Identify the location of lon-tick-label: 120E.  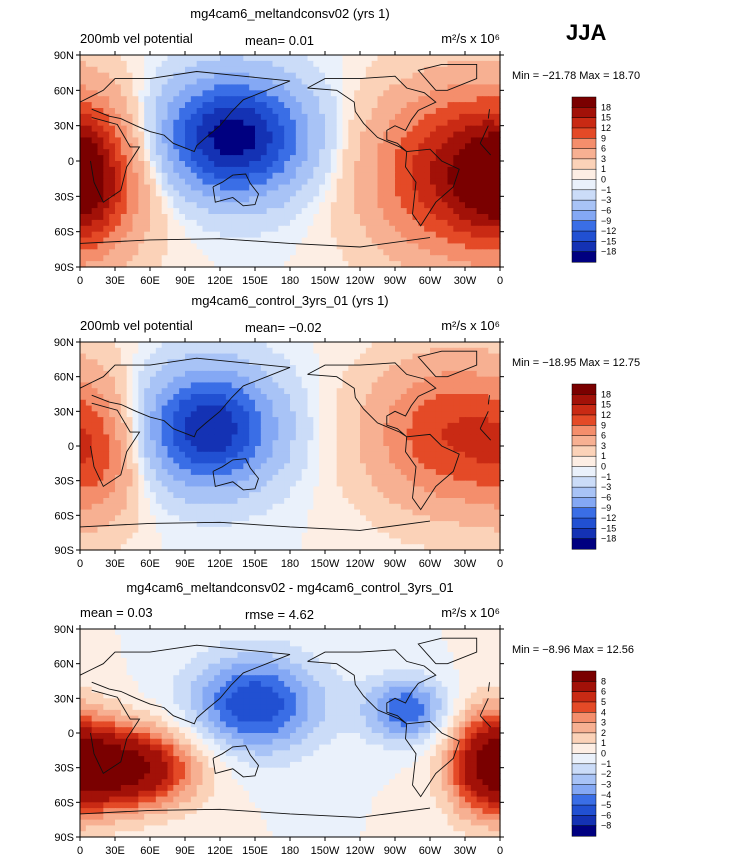
(220, 281).